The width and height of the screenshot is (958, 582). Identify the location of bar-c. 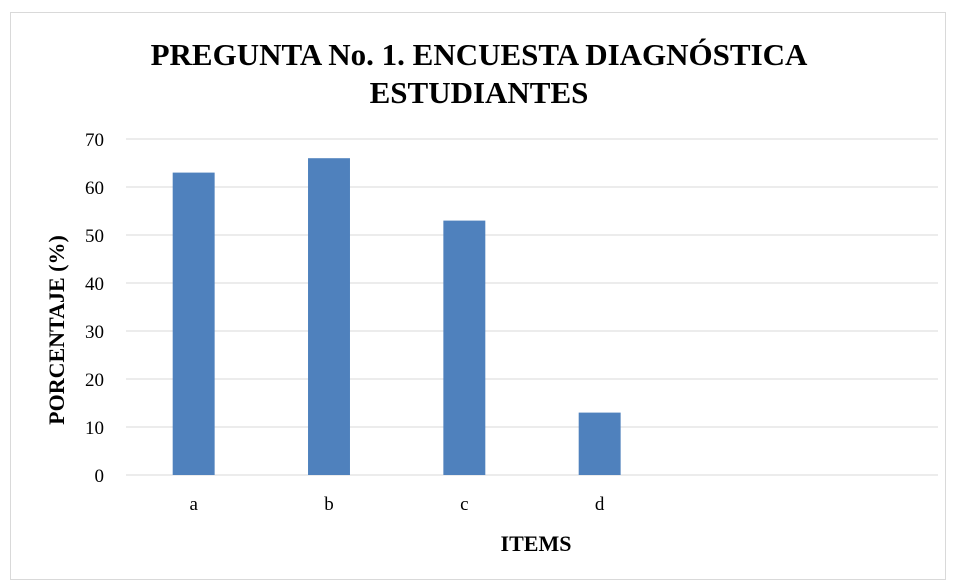
(464, 347).